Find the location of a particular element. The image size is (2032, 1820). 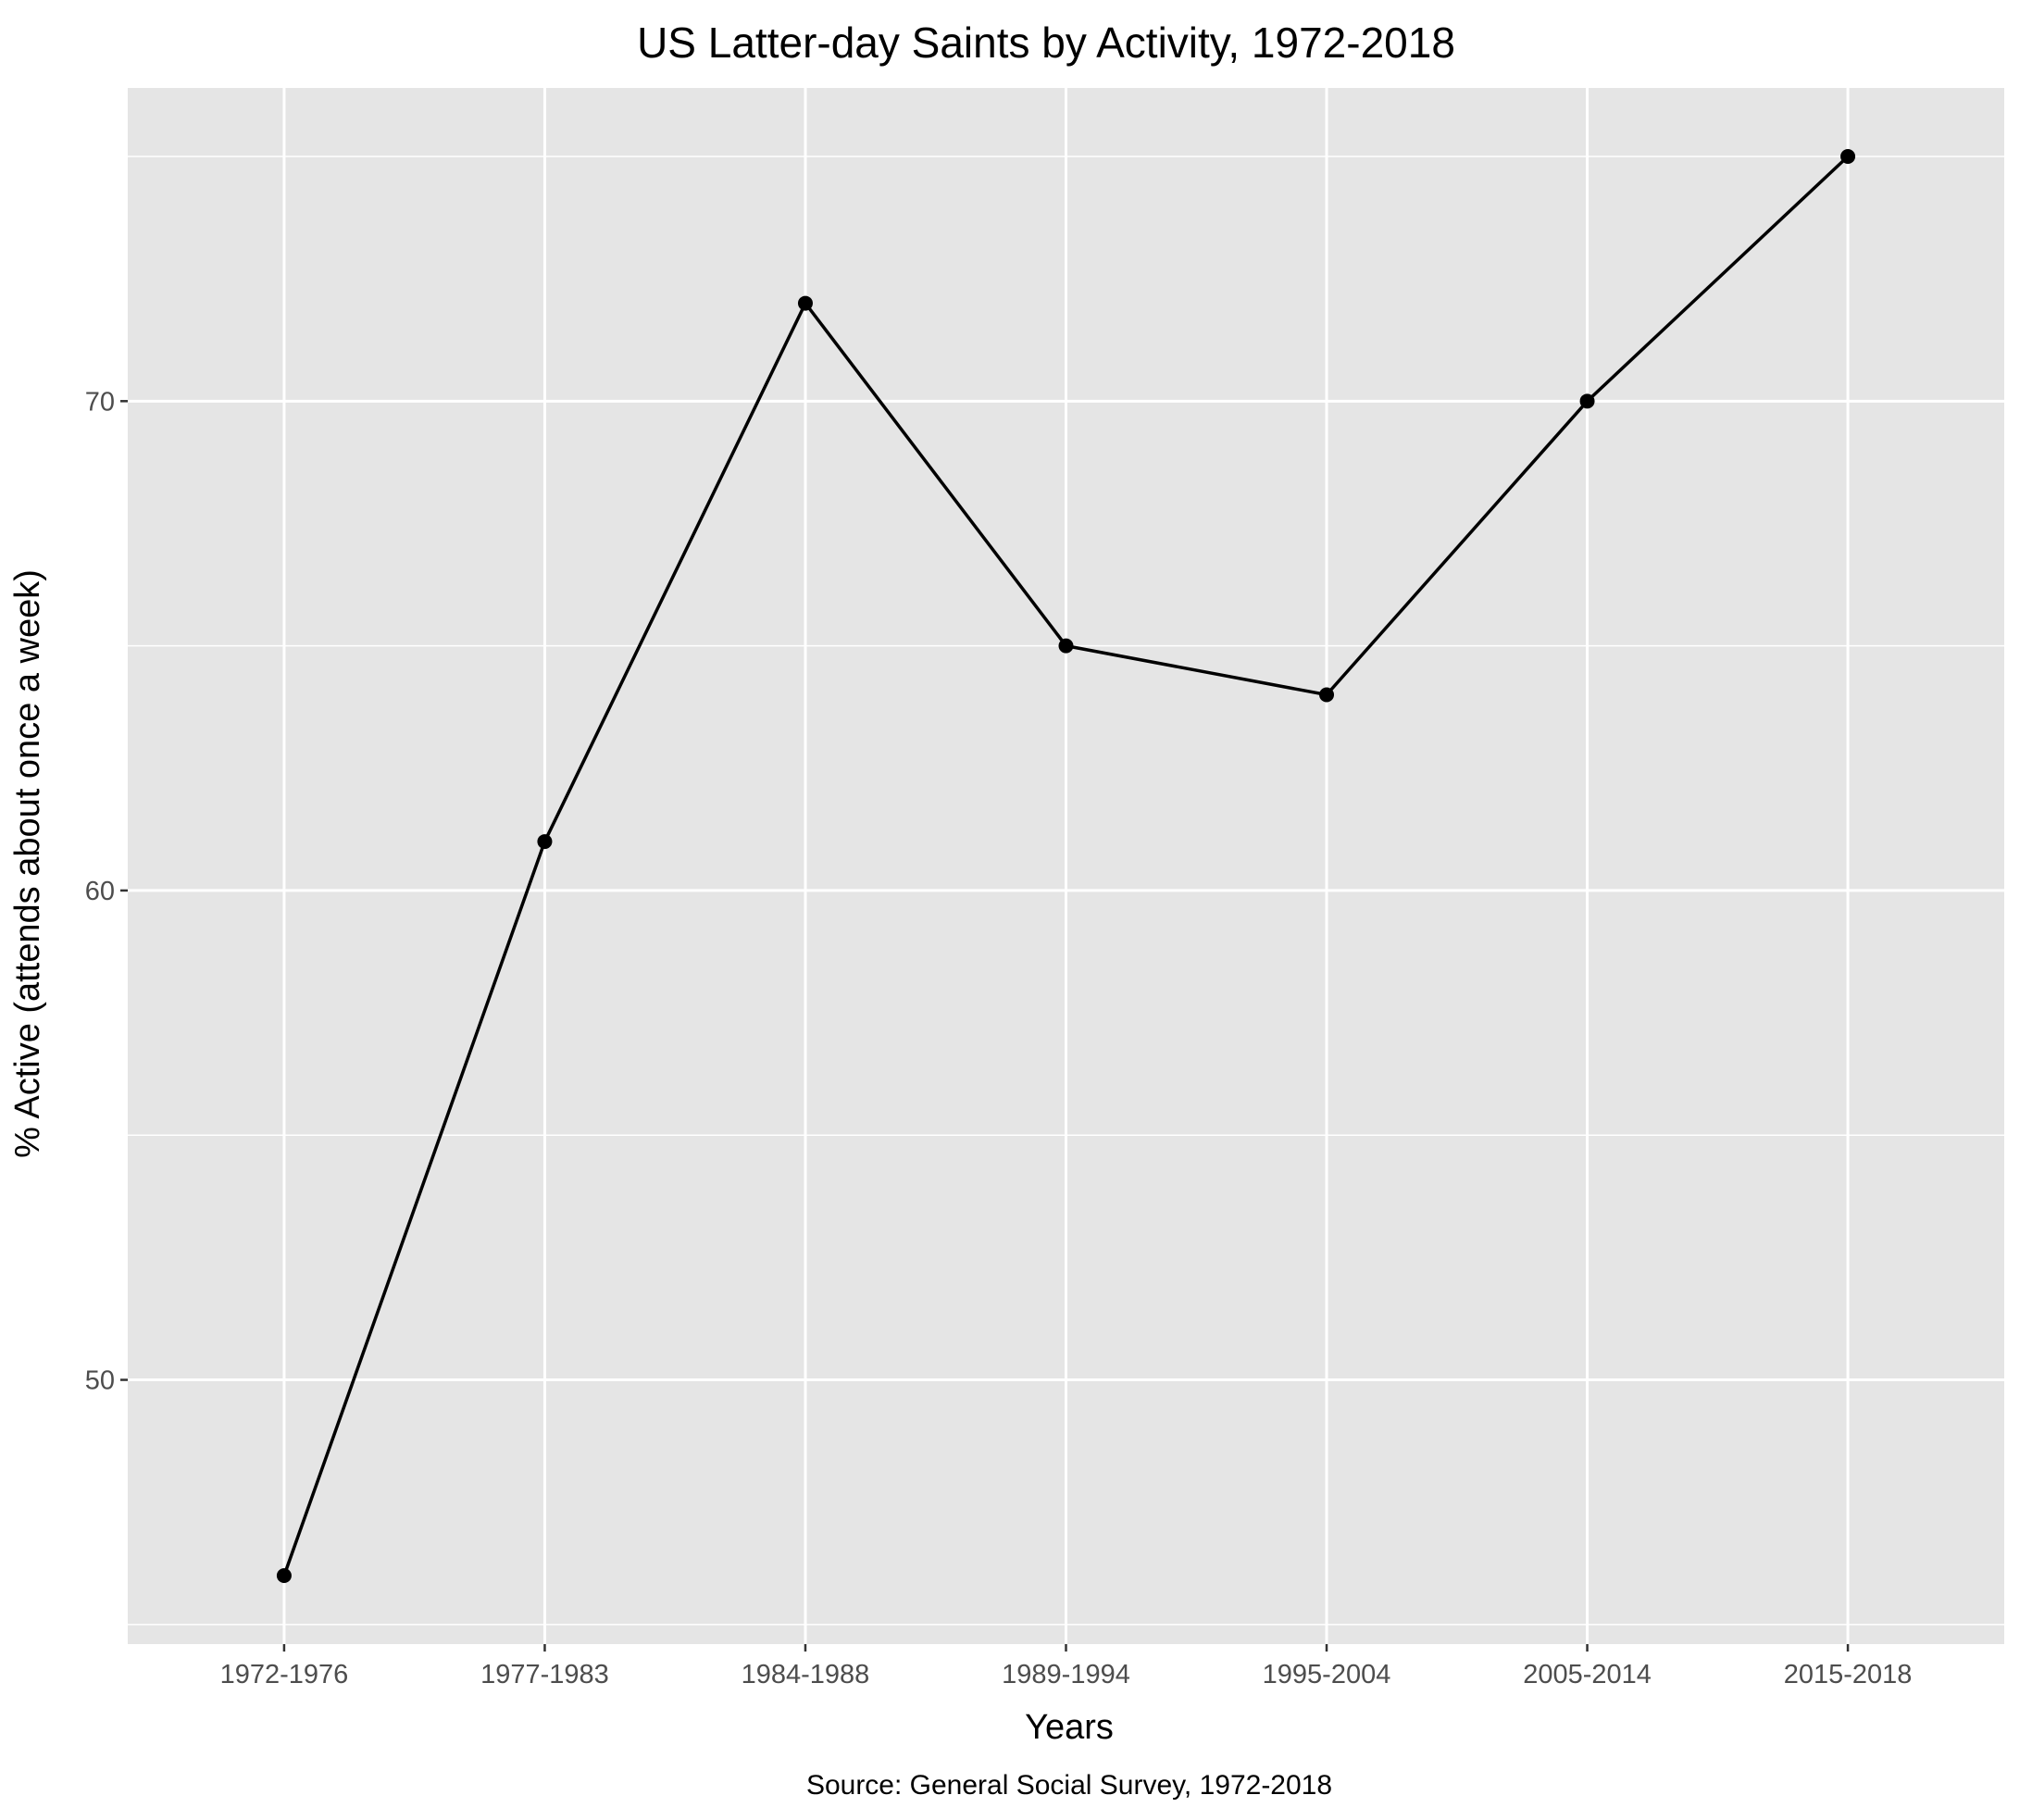

source-caption: Source: General Social Survey, 1972-2018 is located at coordinates (1069, 1785).